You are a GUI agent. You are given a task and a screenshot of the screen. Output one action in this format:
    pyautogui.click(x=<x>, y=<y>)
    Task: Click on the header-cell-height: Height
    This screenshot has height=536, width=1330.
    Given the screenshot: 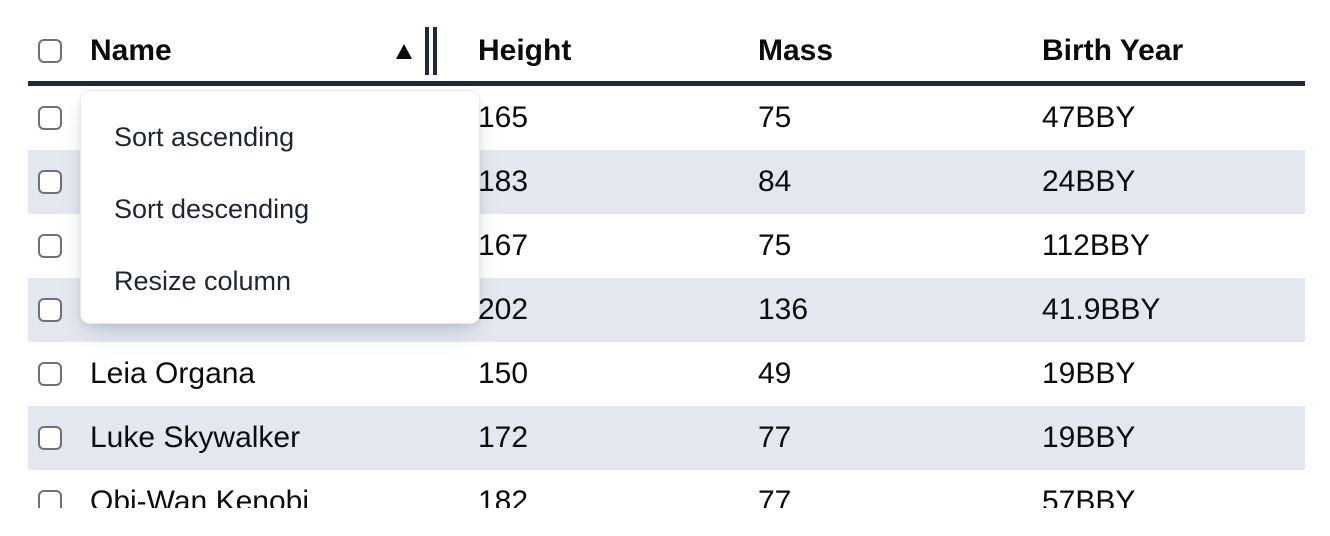 What is the action you would take?
    pyautogui.click(x=606, y=51)
    